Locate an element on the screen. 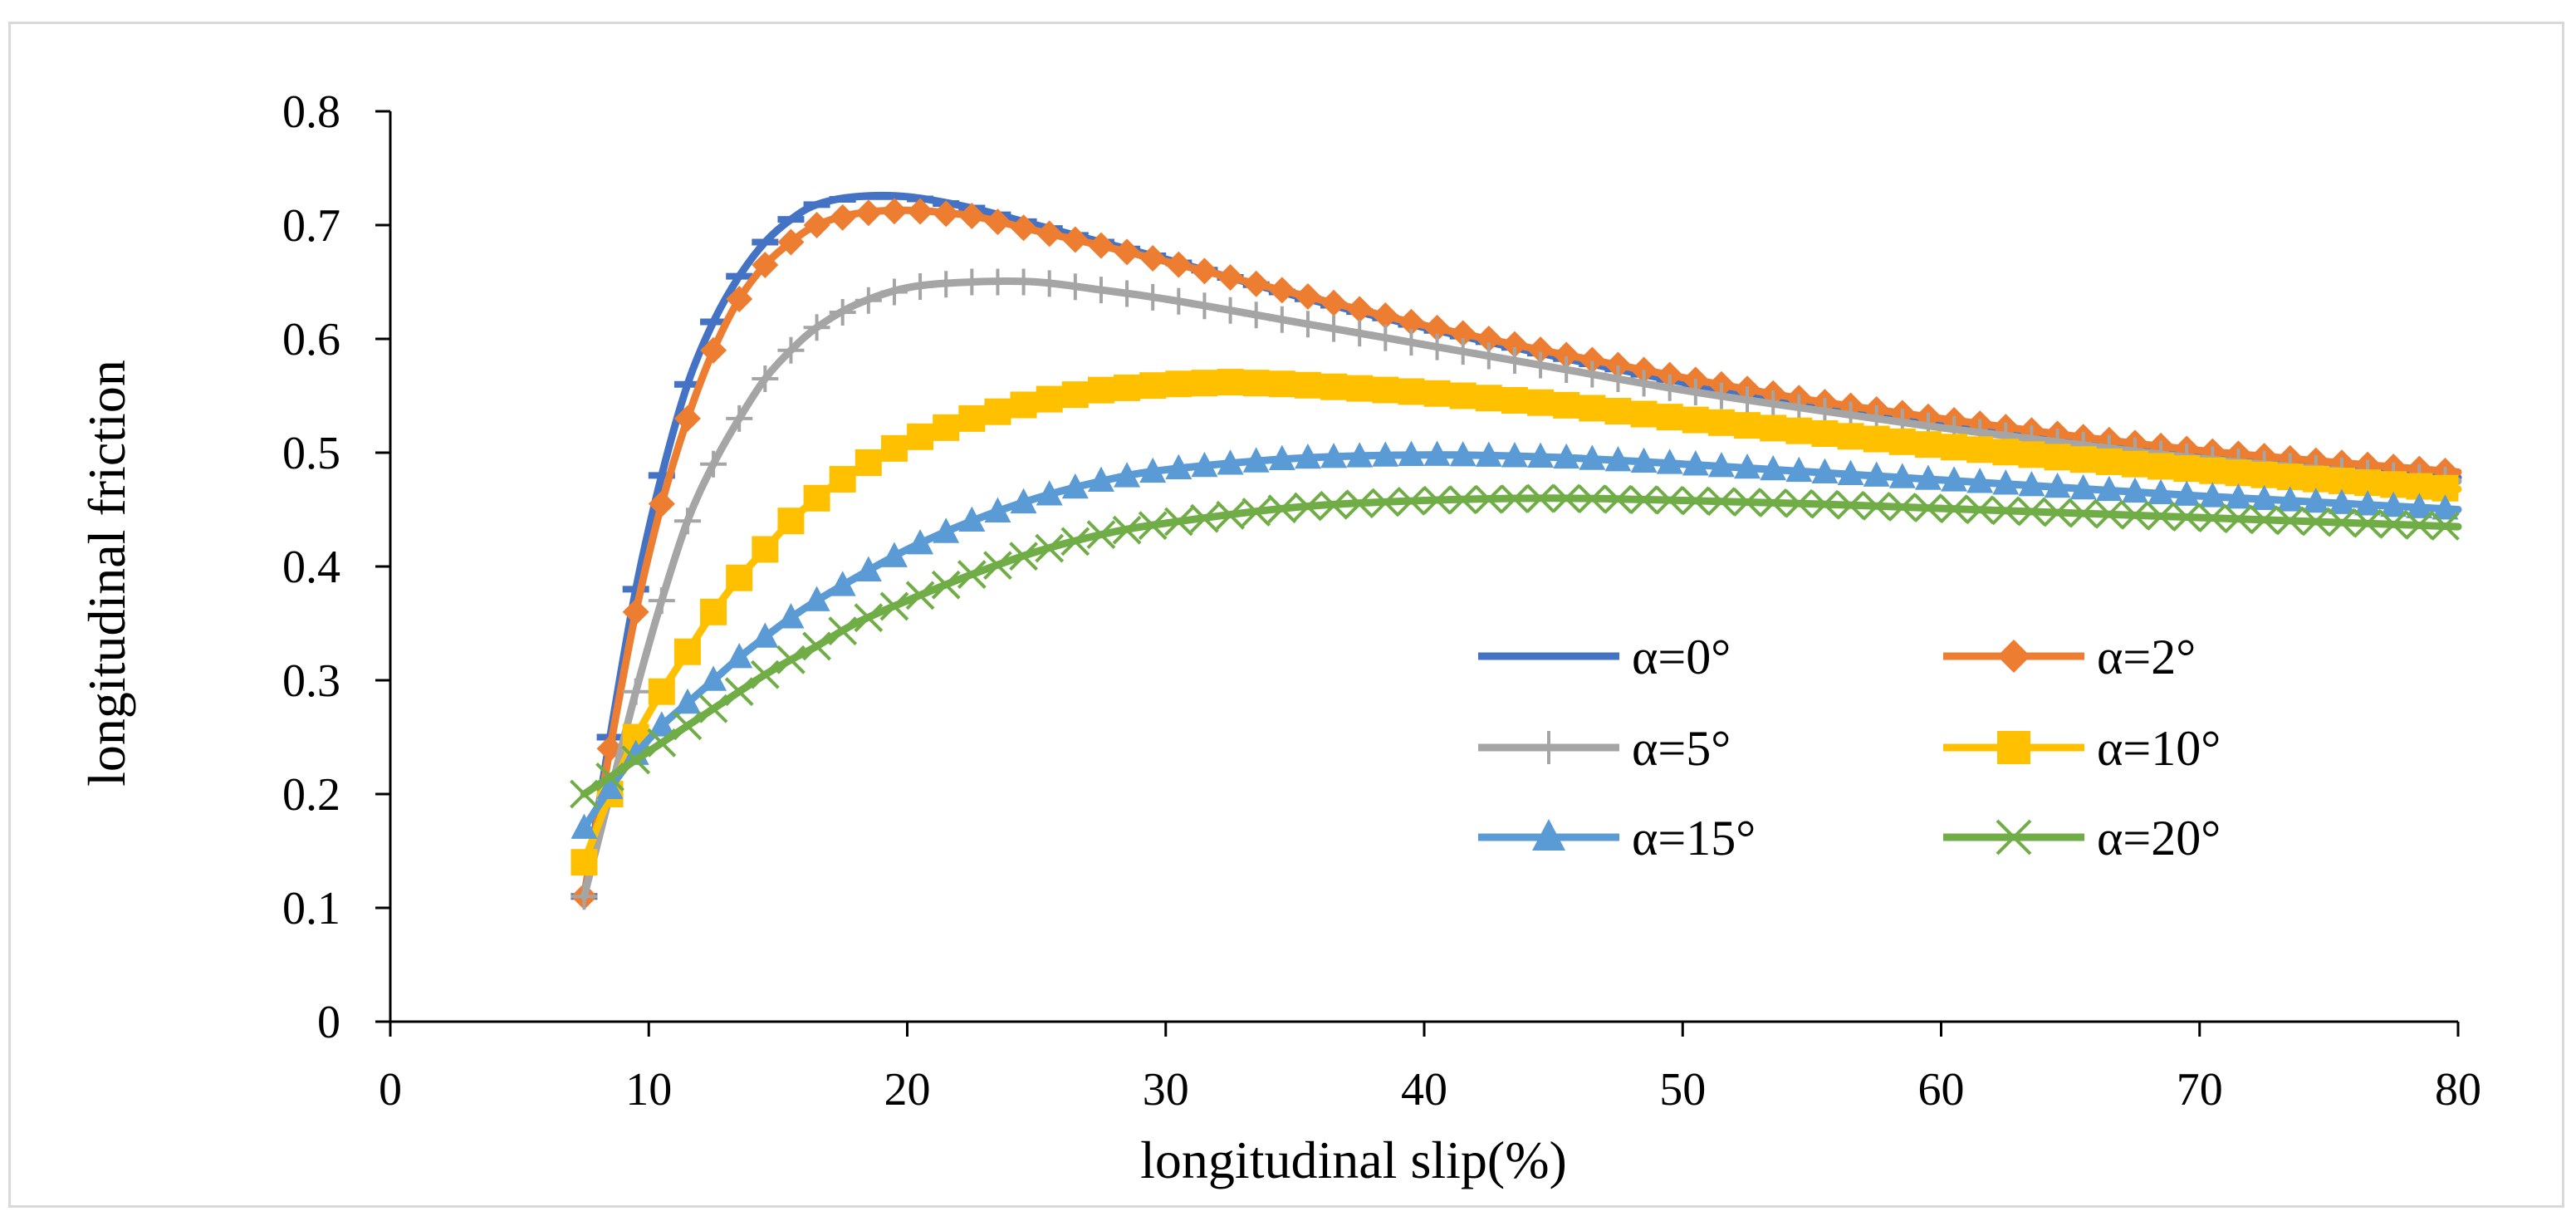 The image size is (2576, 1221). x-axis-title: longitudinal slip(%) is located at coordinates (1353, 1159).